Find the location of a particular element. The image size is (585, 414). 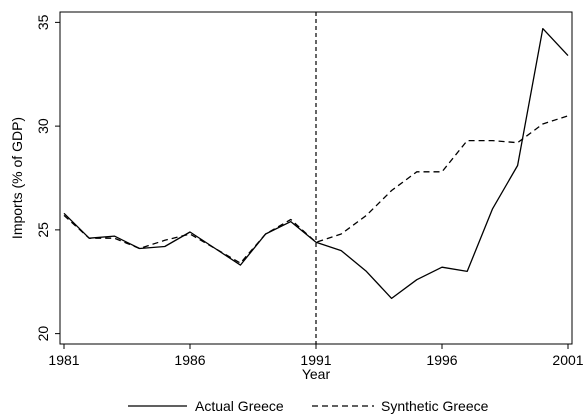

x-tick-label: 1991 is located at coordinates (315, 360).